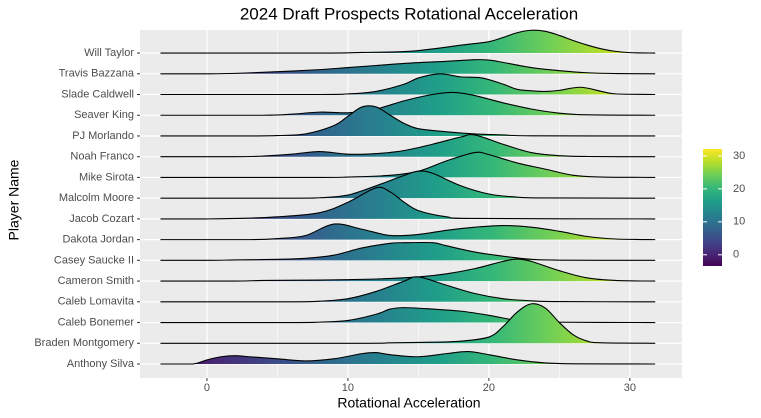 Image resolution: width=761 pixels, height=418 pixels. Describe the element at coordinates (712, 207) in the screenshot. I see `colorbar` at that location.